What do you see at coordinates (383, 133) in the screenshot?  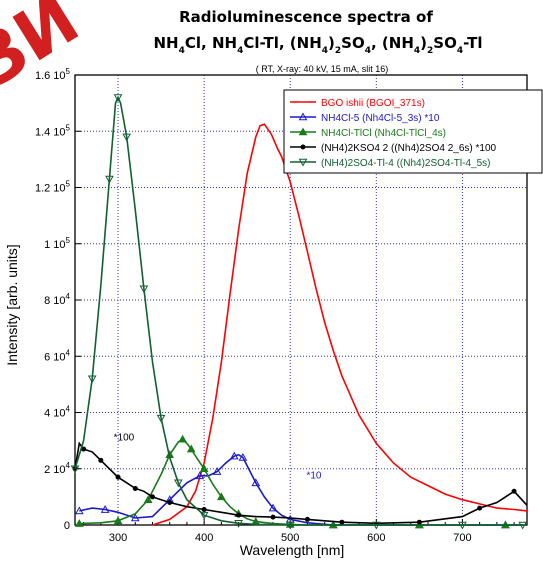 I see `legend-entry: NH4Cl-TlCl (Nh4Cl-TlCl_4s)` at bounding box center [383, 133].